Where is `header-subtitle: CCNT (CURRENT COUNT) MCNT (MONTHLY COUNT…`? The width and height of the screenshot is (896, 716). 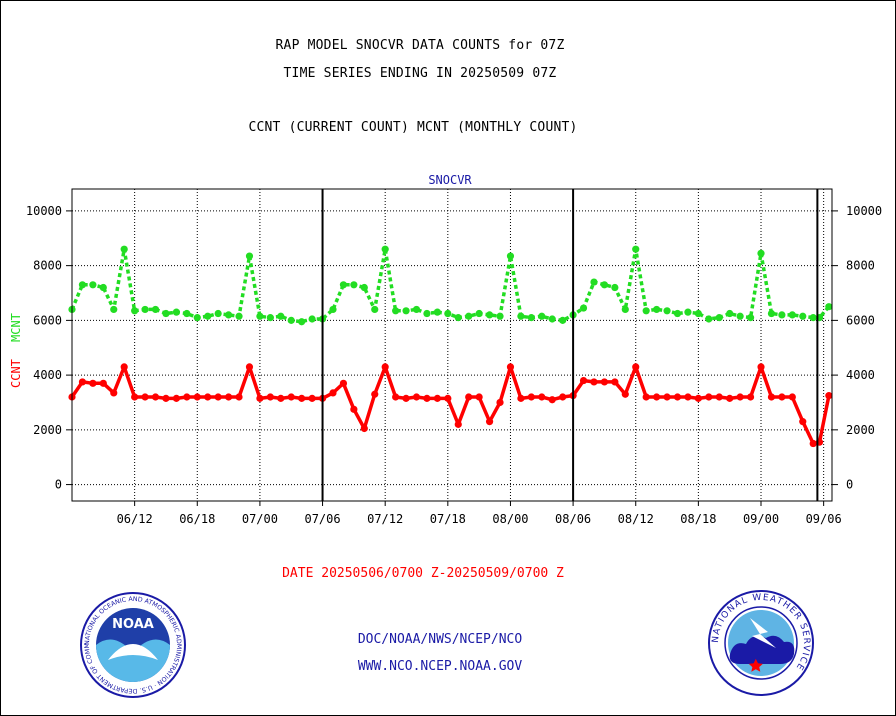 header-subtitle: CCNT (CURRENT COUNT) MCNT (MONTHLY COUNT… is located at coordinates (413, 127).